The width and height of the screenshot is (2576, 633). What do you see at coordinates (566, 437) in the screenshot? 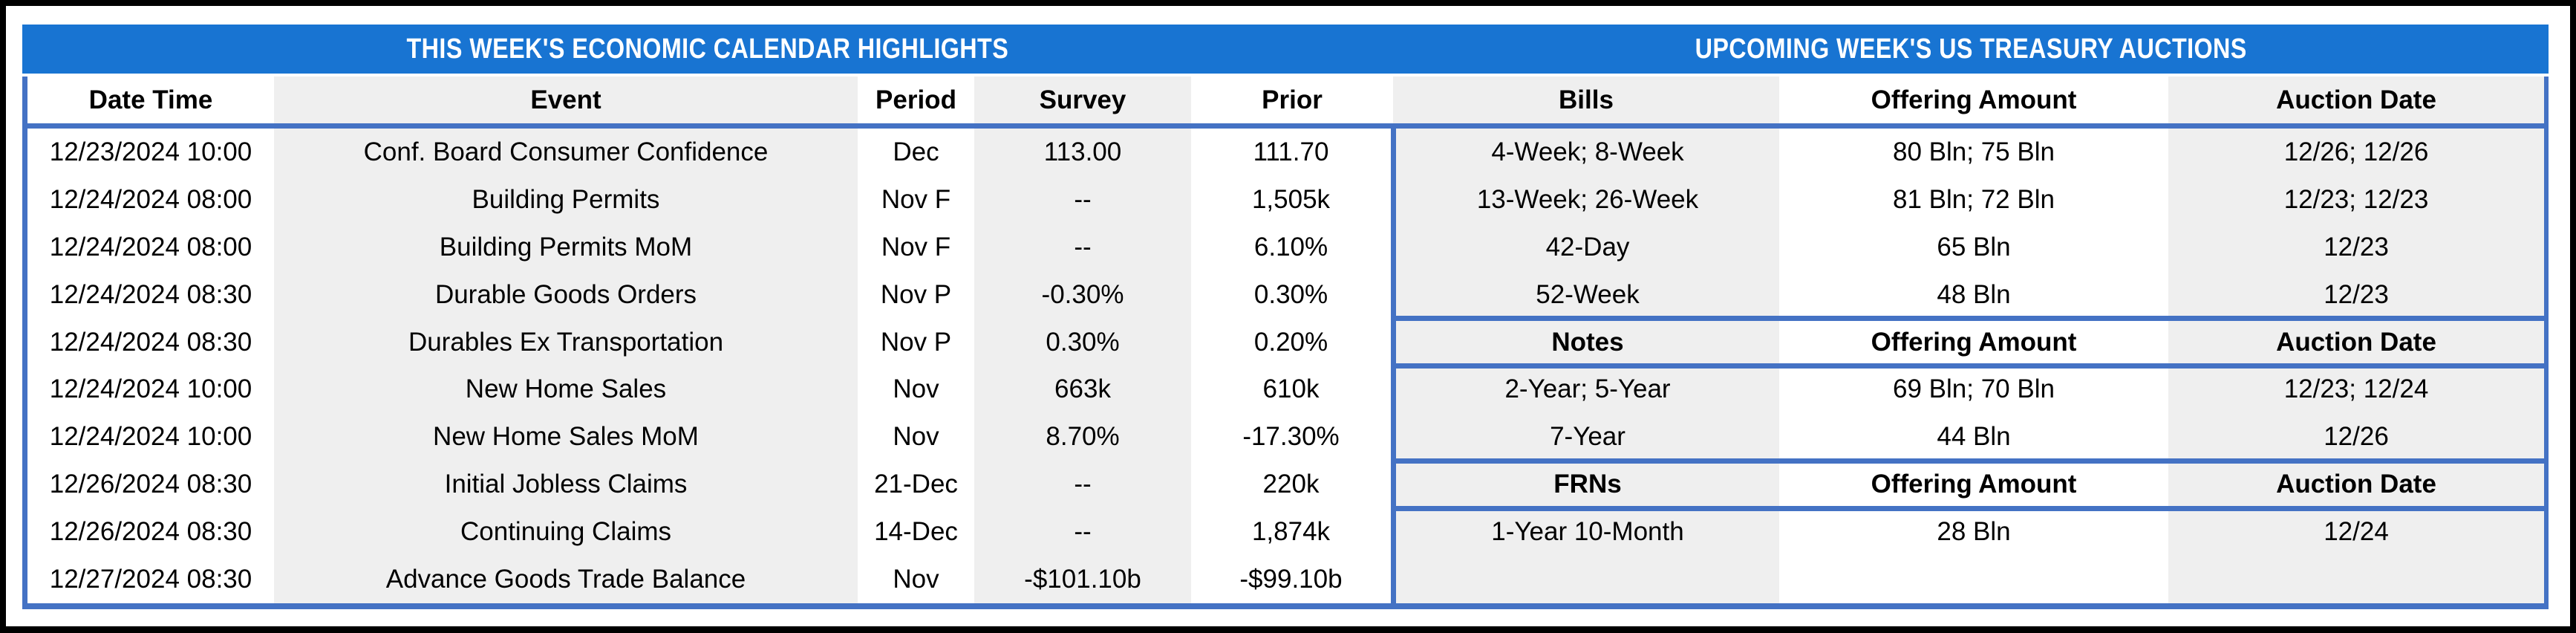
I see `event-cell: New Home Sales MoM` at bounding box center [566, 437].